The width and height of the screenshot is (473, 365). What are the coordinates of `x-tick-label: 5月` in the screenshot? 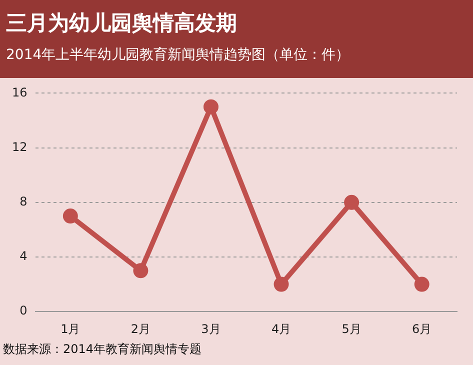 It's located at (352, 329).